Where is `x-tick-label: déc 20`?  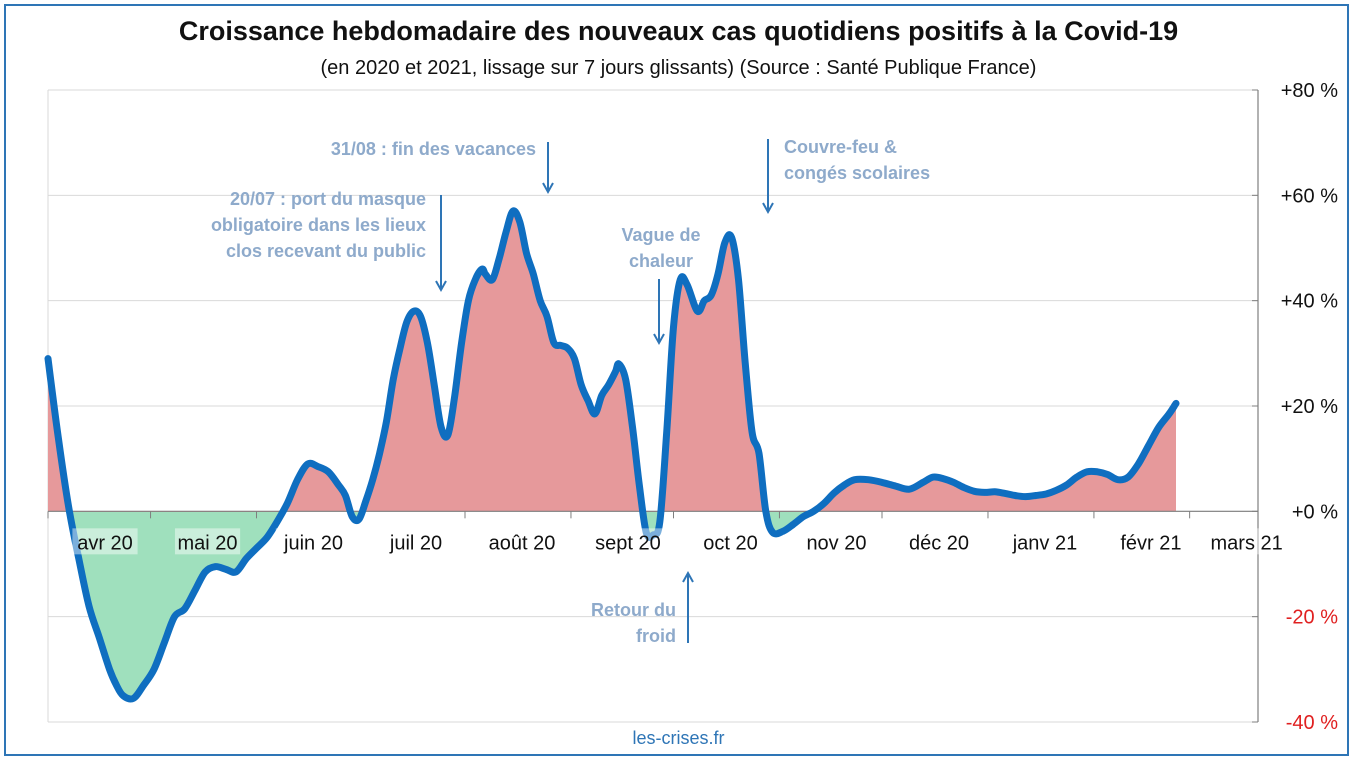
x-tick-label: déc 20 is located at coordinates (939, 543).